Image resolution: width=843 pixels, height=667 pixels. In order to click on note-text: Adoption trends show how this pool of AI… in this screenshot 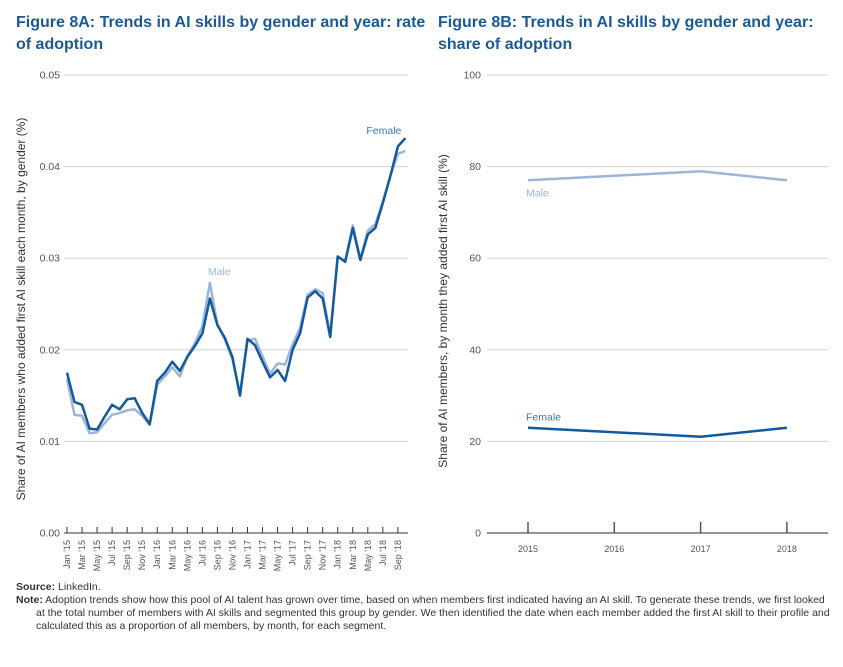, I will do `click(433, 613)`.